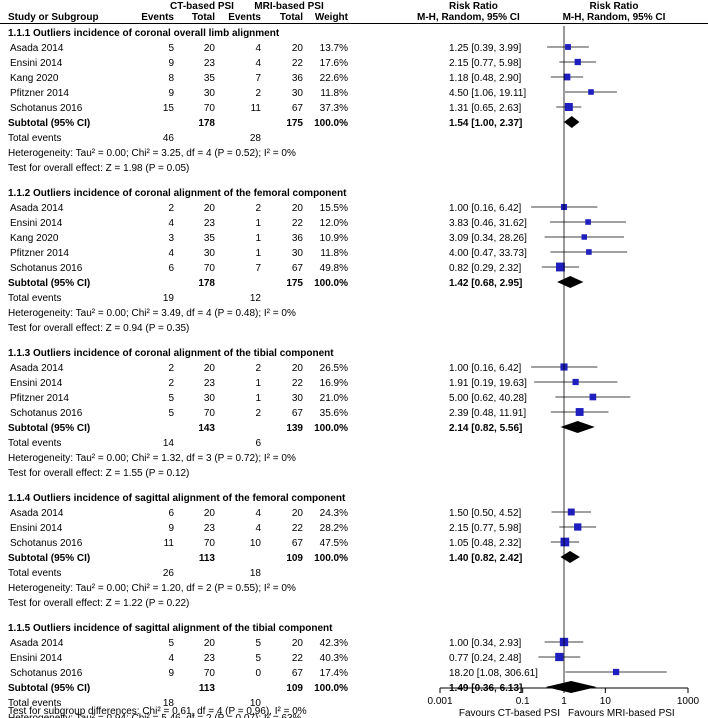  Describe the element at coordinates (169, 298) in the screenshot. I see `subgroup-2-total-events-ct: 19` at that location.